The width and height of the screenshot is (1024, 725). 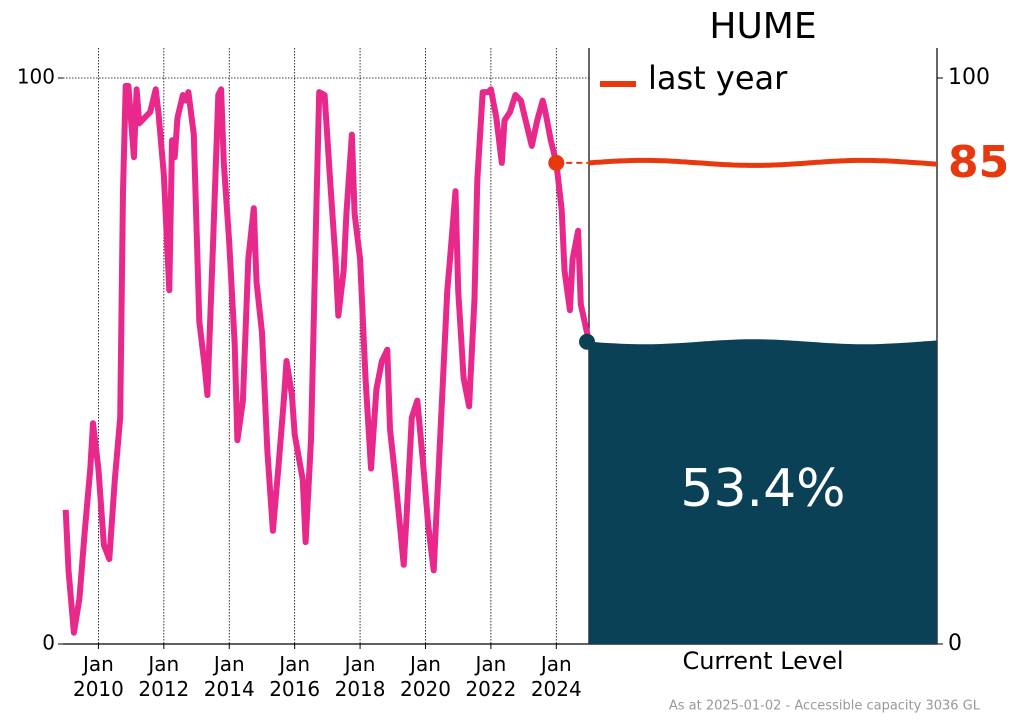 I want to click on current-dot, so click(x=587, y=341).